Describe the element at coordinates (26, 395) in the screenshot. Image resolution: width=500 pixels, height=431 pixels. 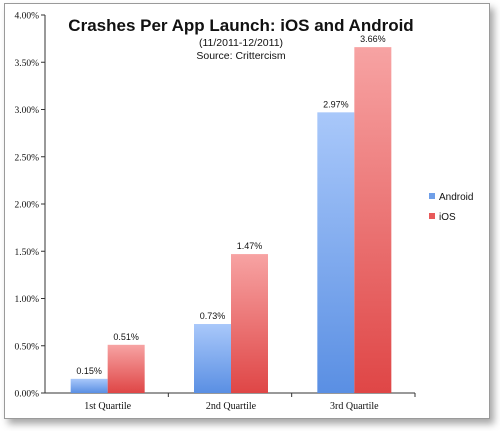
I see `y-tick-label: 0.00%` at that location.